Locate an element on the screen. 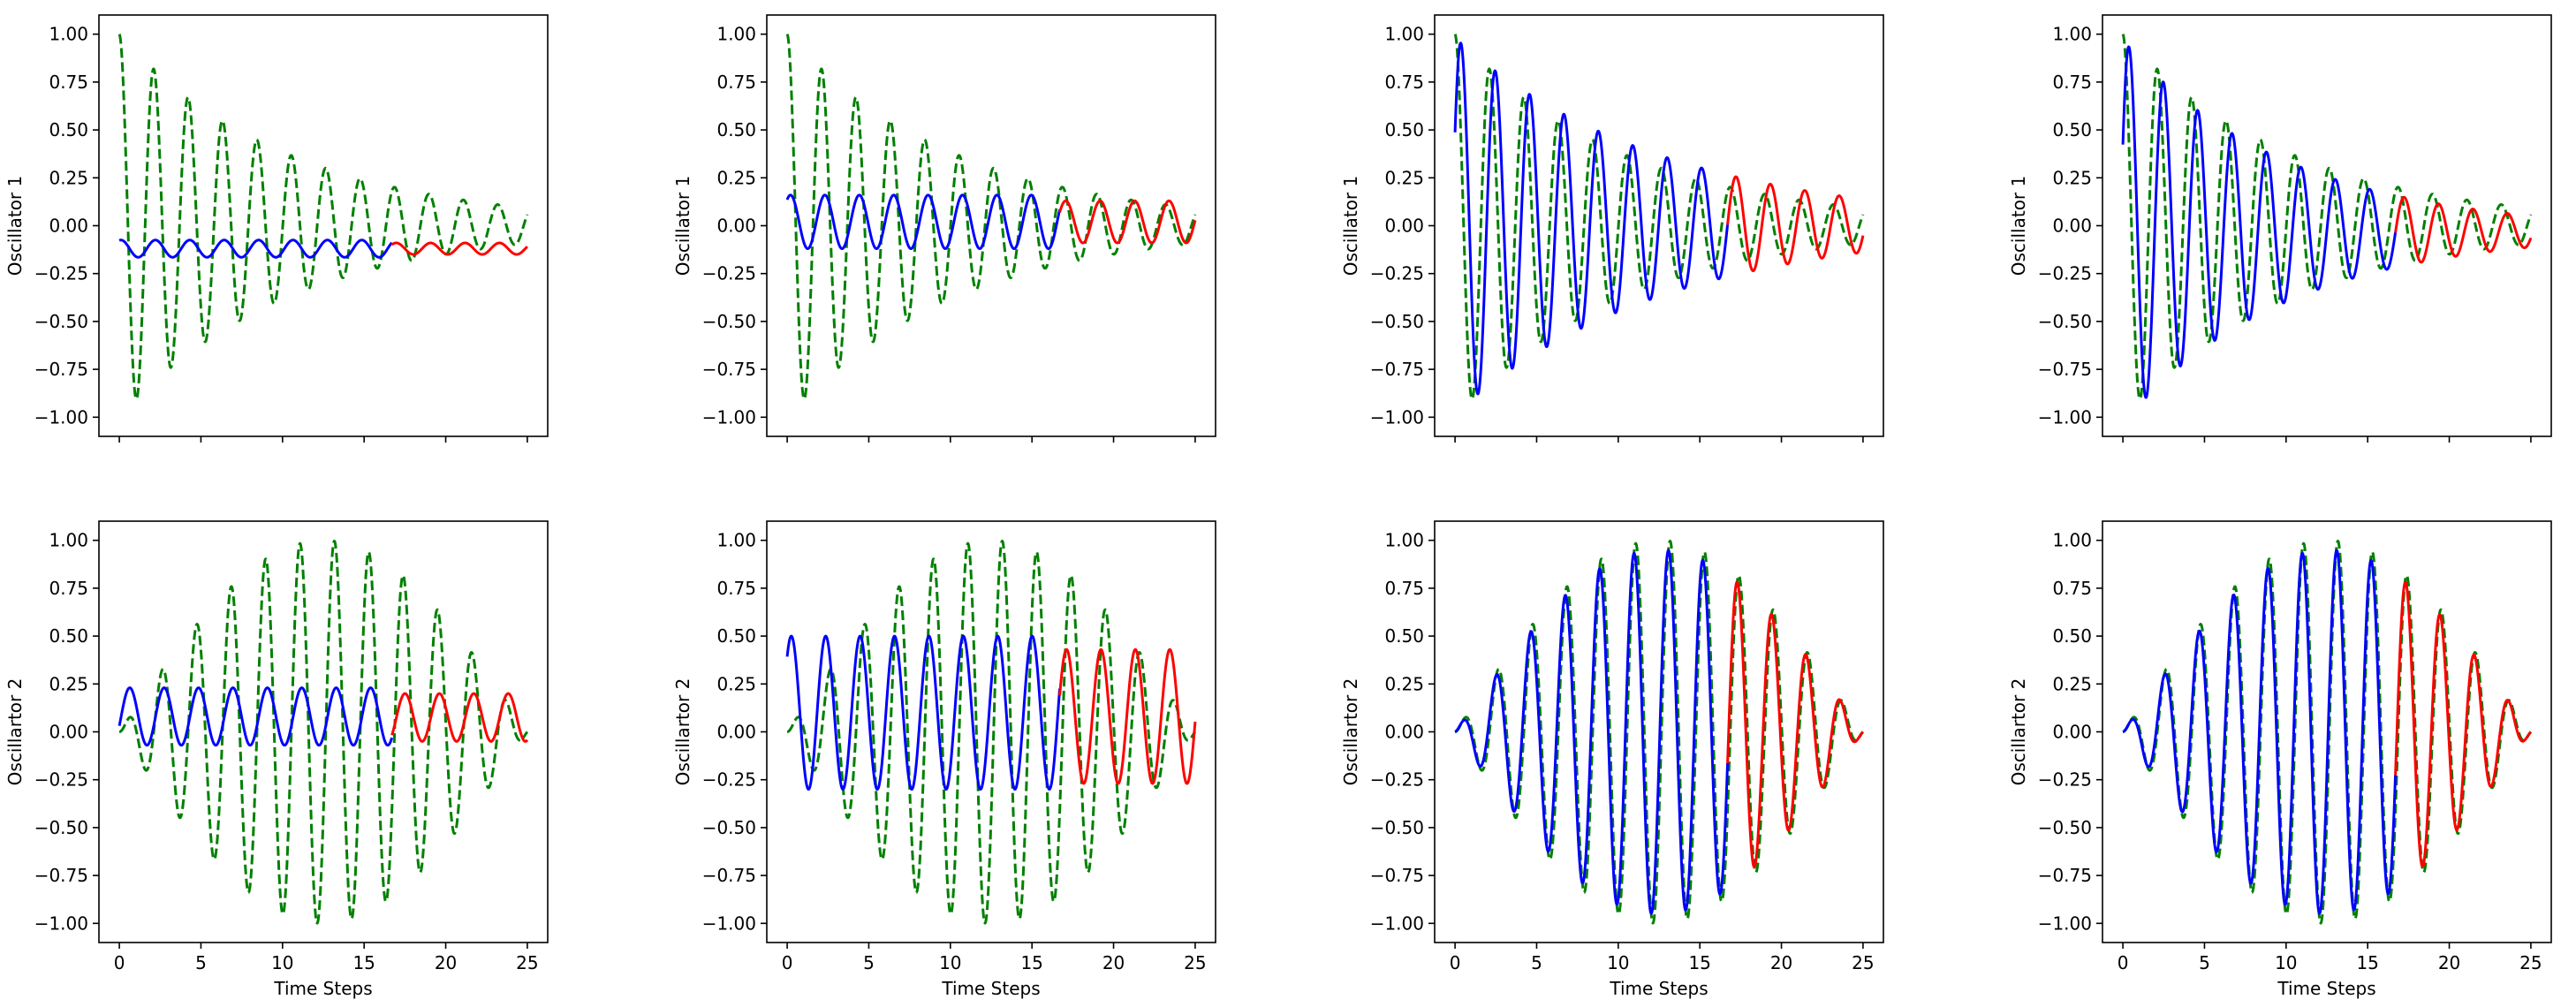  x-tick-label: 15 is located at coordinates (364, 962).